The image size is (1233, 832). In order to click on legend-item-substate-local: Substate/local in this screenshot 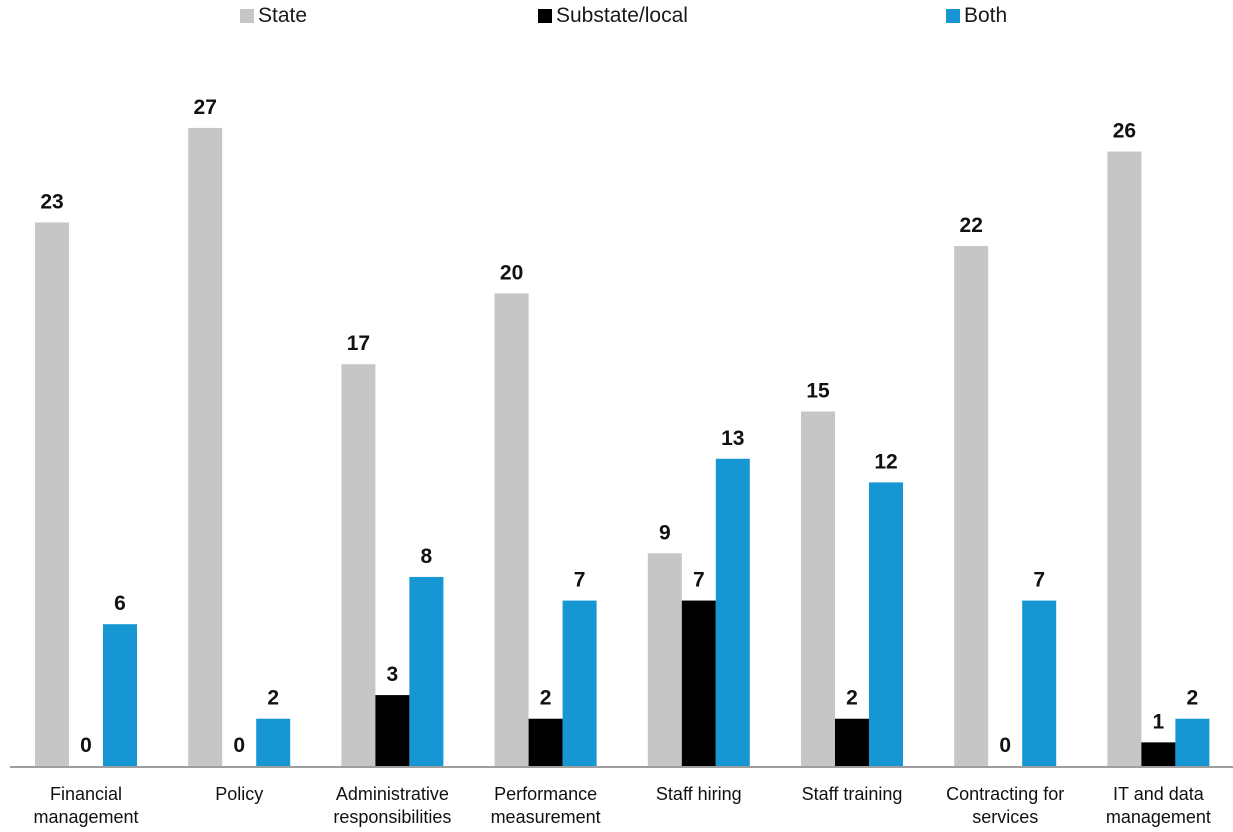, I will do `click(613, 16)`.